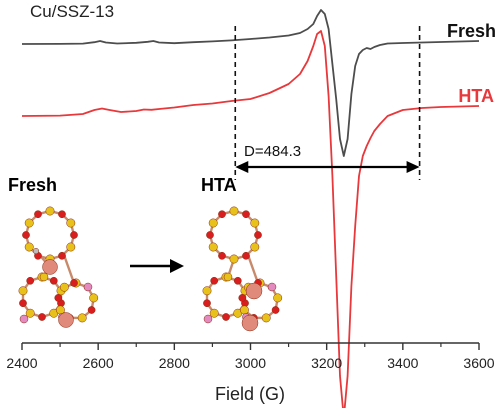 The width and height of the screenshot is (500, 408). What do you see at coordinates (242, 167) in the screenshot?
I see `d-arrow-head-left` at bounding box center [242, 167].